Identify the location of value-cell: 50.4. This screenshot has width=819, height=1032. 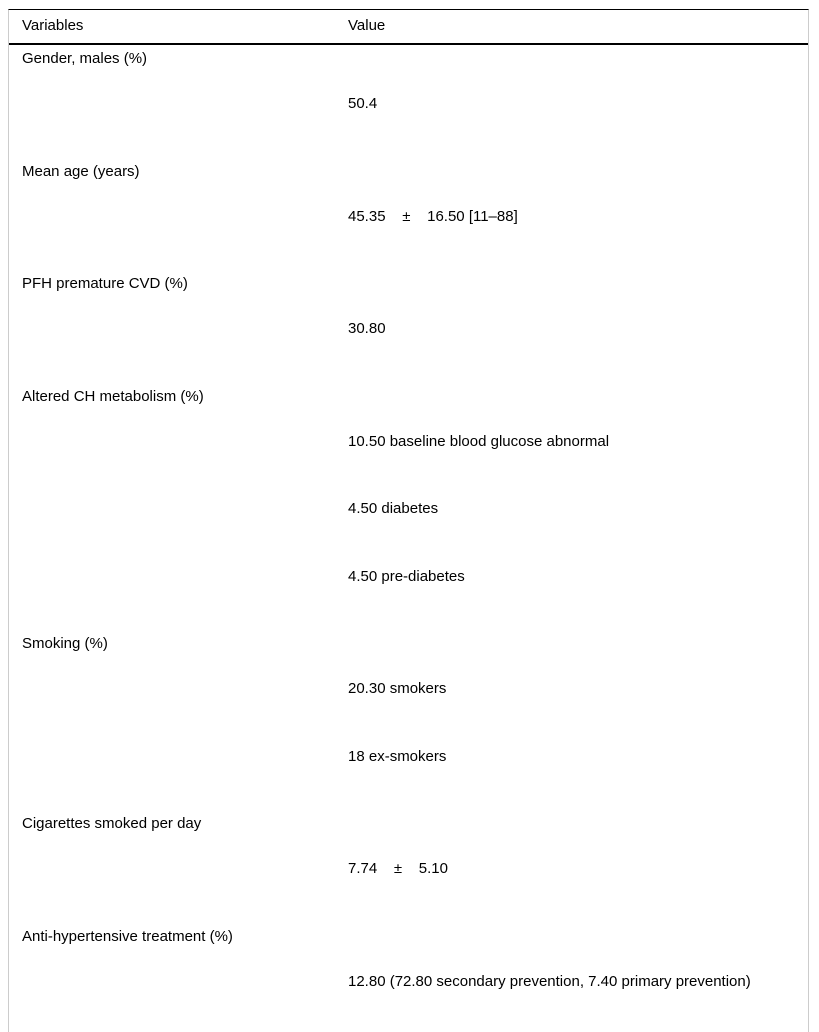
(578, 104).